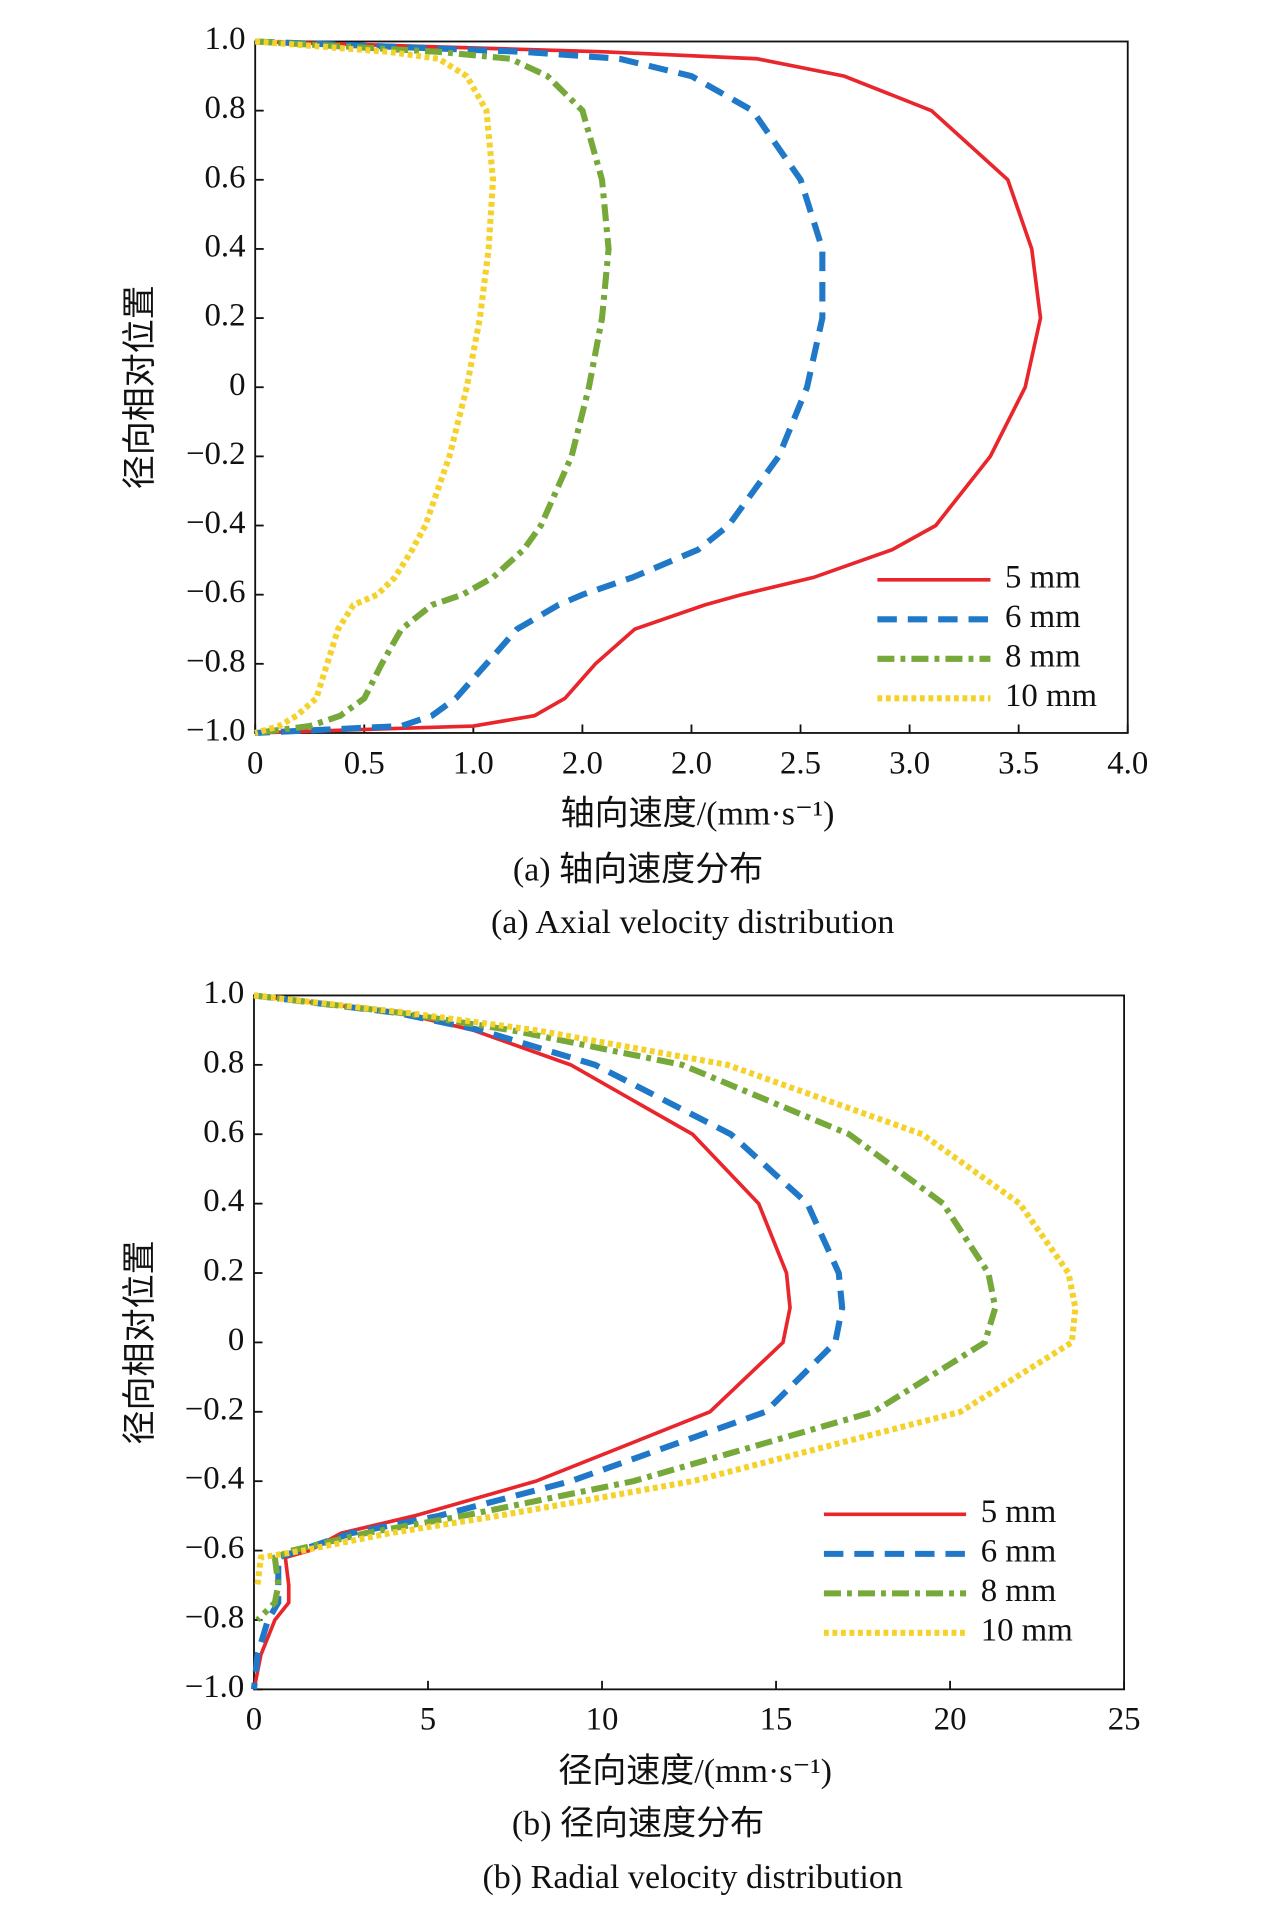 Image resolution: width=1276 pixels, height=1918 pixels. I want to click on caption: (b) 径向速度分布, so click(638, 1823).